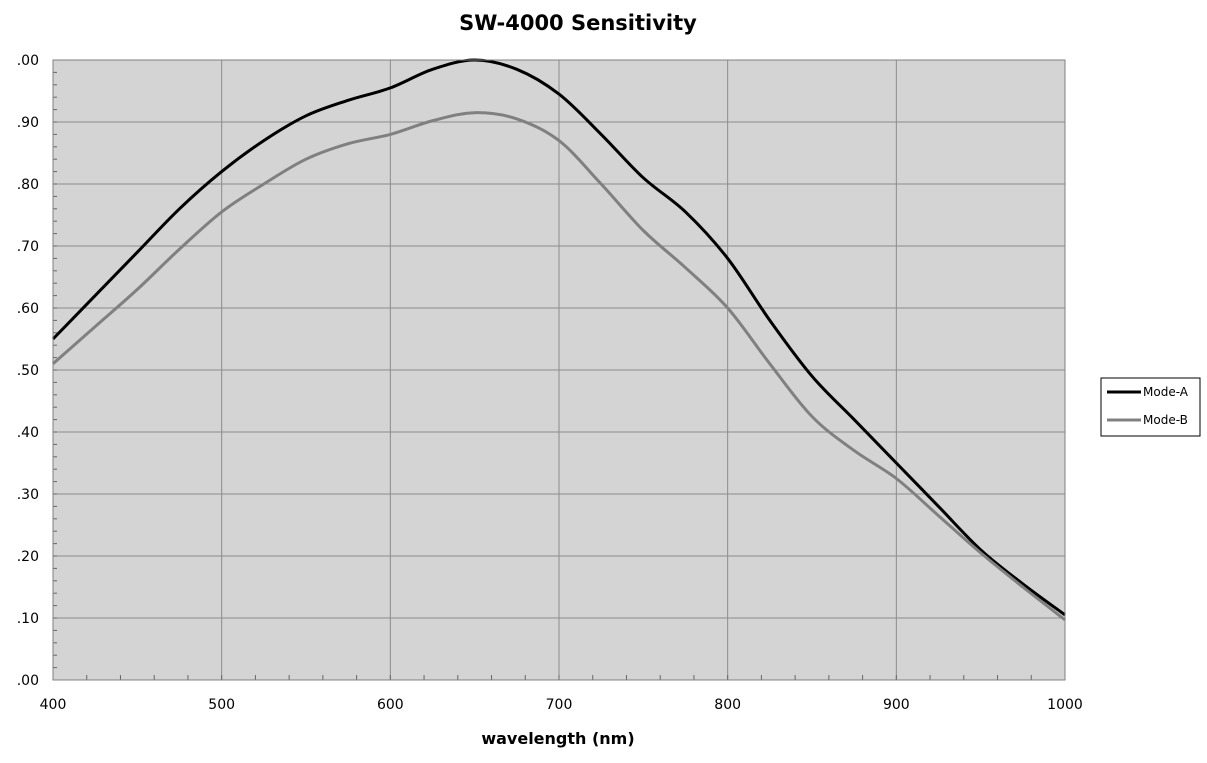  What do you see at coordinates (727, 705) in the screenshot?
I see `x-tick-label: 800` at bounding box center [727, 705].